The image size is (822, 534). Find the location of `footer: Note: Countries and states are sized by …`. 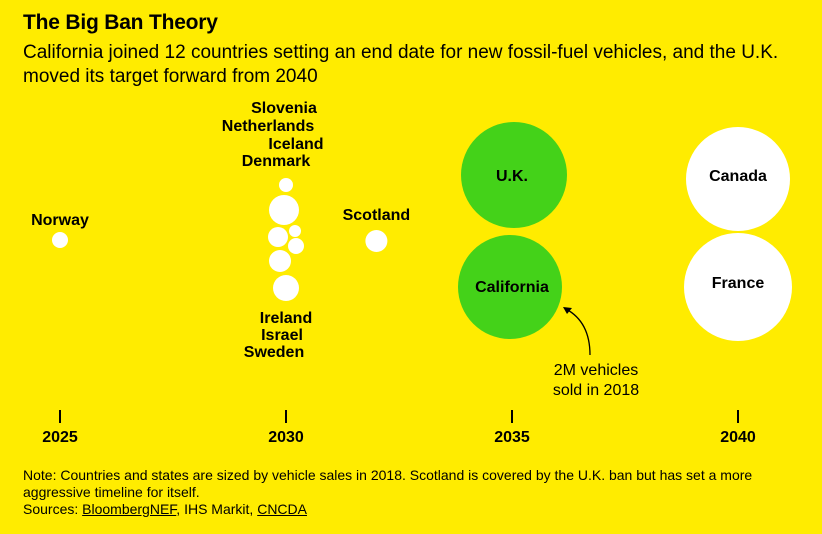

footer: Note: Countries and states are sized by … is located at coordinates (413, 492).